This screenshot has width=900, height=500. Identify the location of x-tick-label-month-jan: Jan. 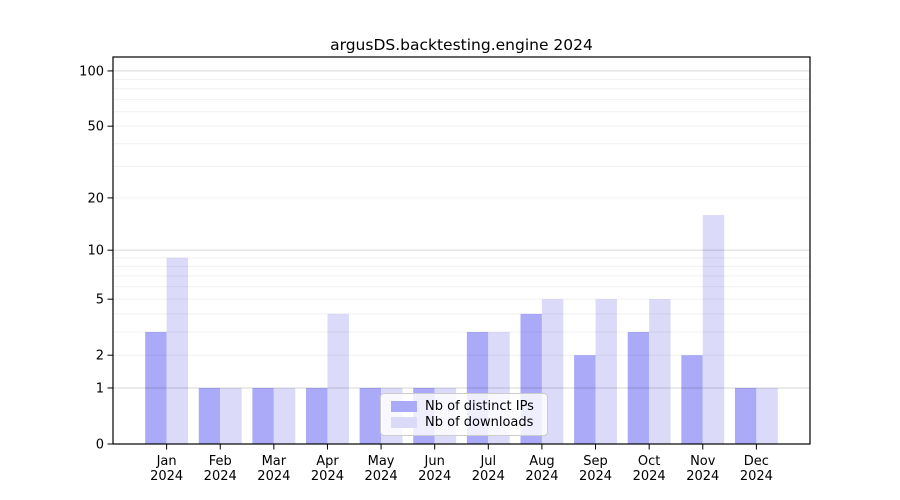
(166, 461).